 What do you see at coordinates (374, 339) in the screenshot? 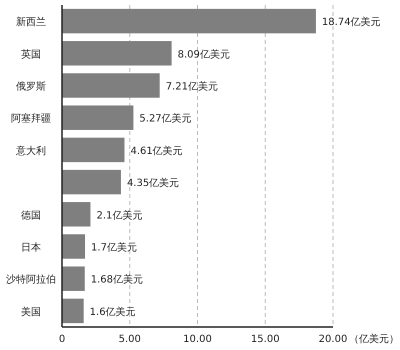
I see `x-axis-title: （亿美元）` at bounding box center [374, 339].